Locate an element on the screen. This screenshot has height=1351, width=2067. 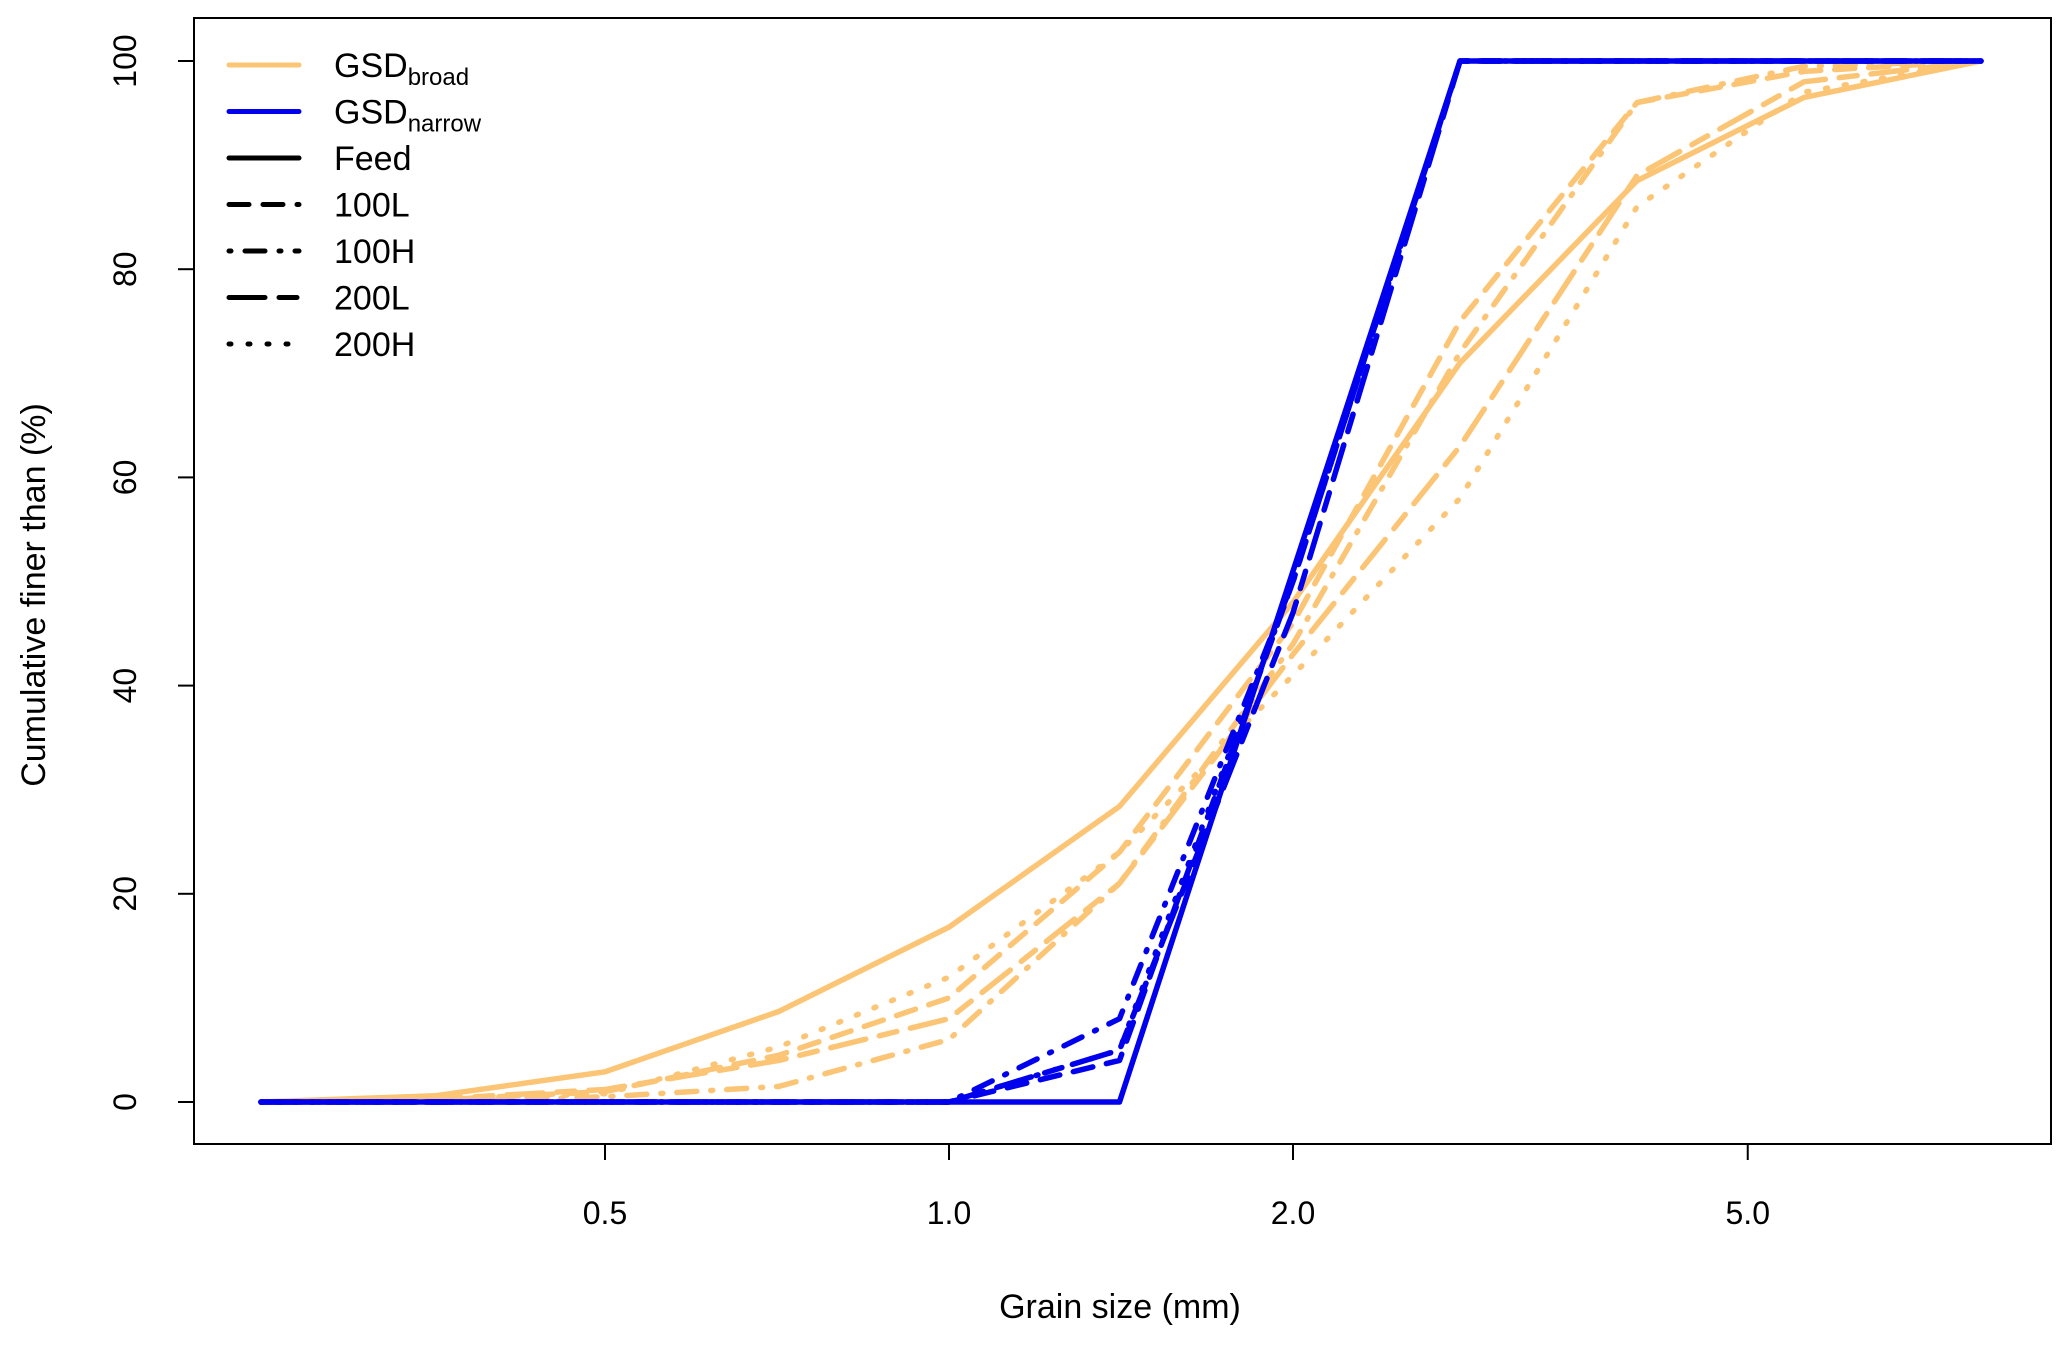
y-tick-label: 60 is located at coordinates (125, 478).